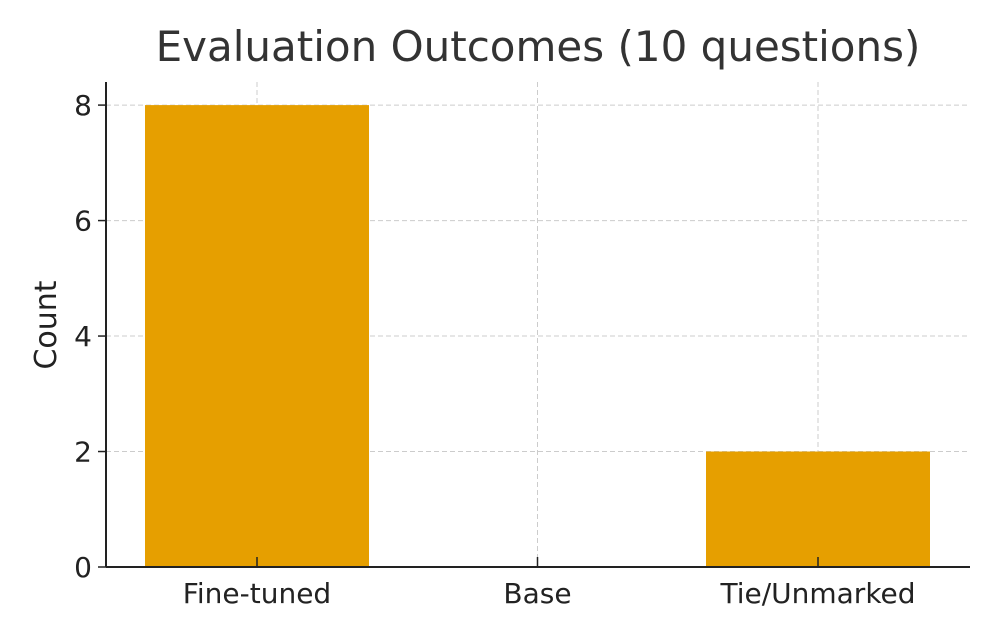 The width and height of the screenshot is (1000, 640). I want to click on y-axis-label: Count, so click(46, 324).